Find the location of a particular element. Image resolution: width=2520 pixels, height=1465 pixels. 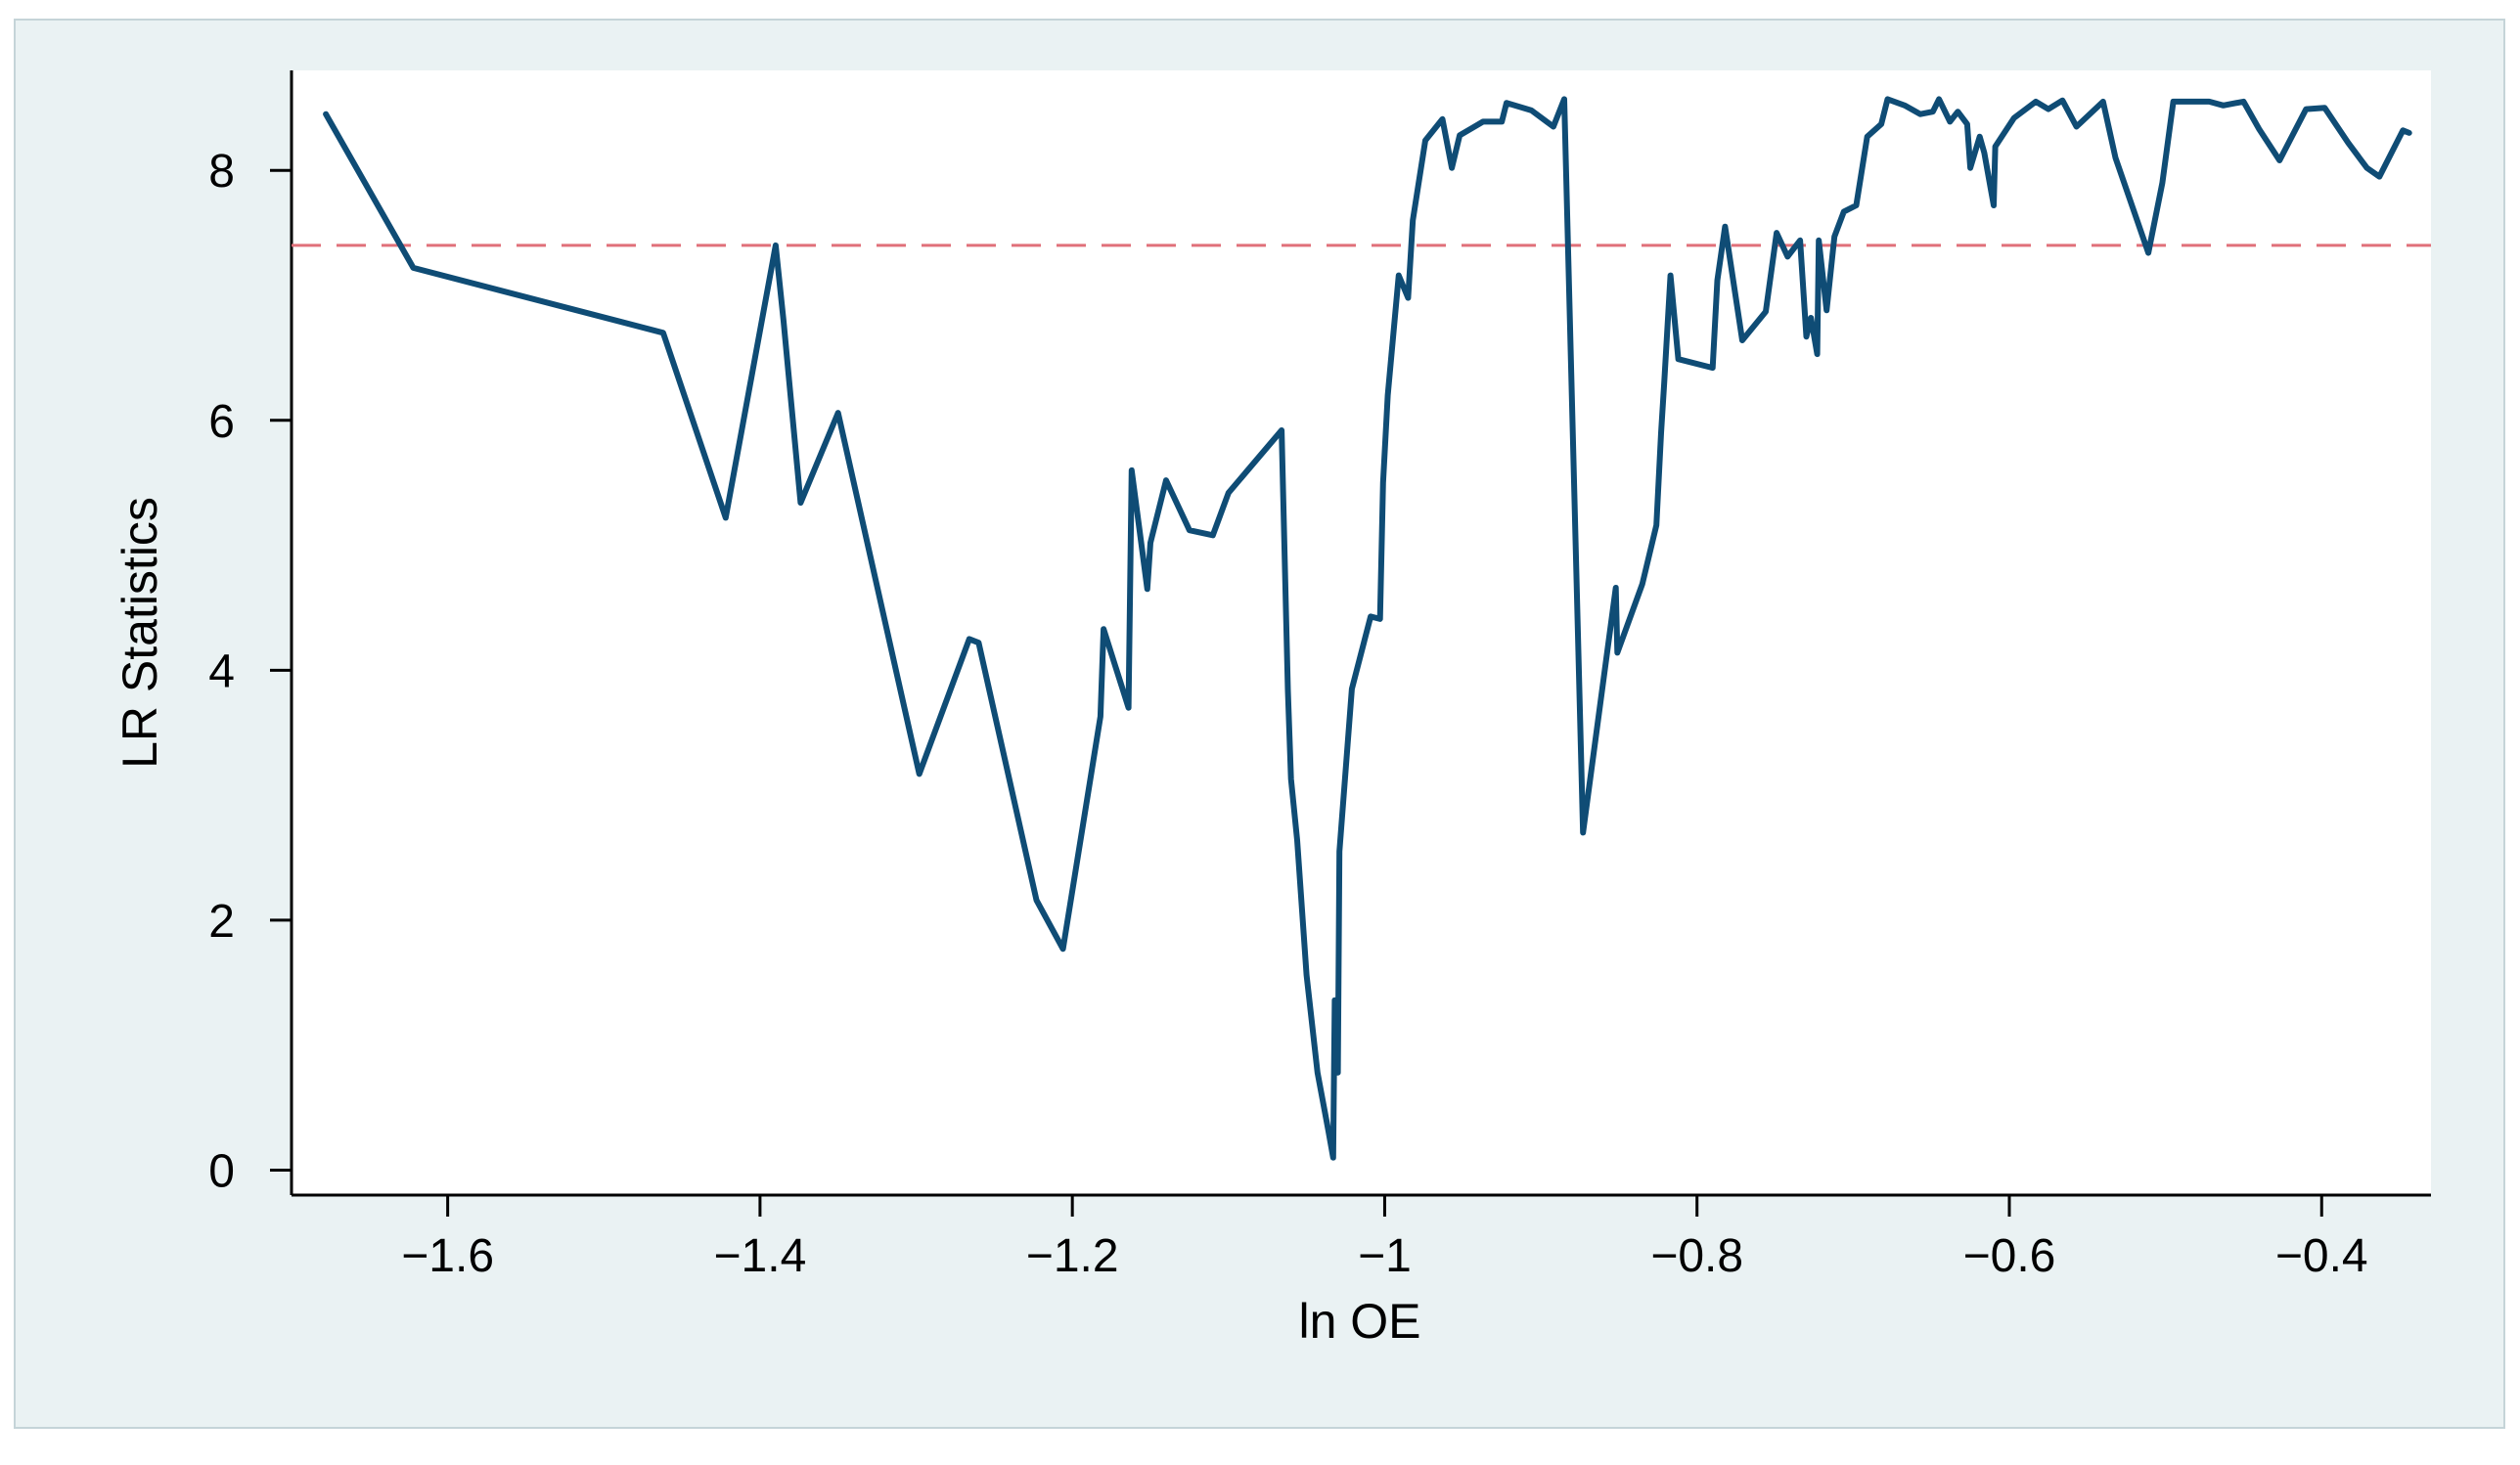

y-tick-label: 4 is located at coordinates (221, 671).